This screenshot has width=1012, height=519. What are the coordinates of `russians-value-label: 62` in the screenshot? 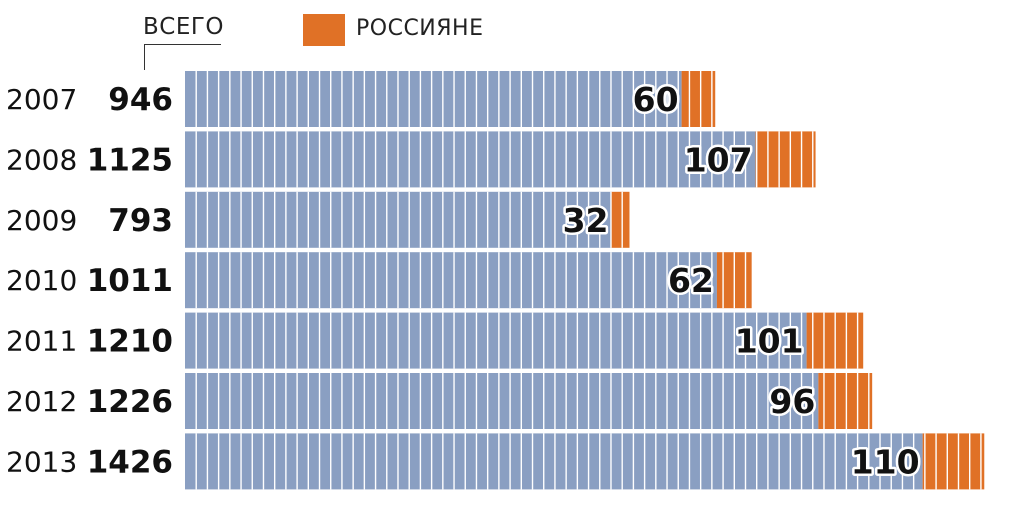 It's located at (691, 280).